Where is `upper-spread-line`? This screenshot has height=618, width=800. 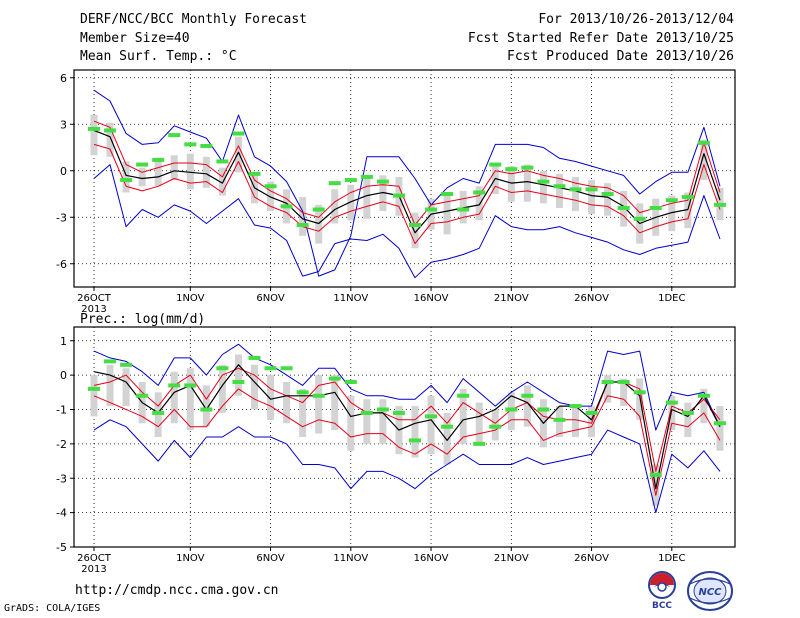
upper-spread-line is located at coordinates (407, 173).